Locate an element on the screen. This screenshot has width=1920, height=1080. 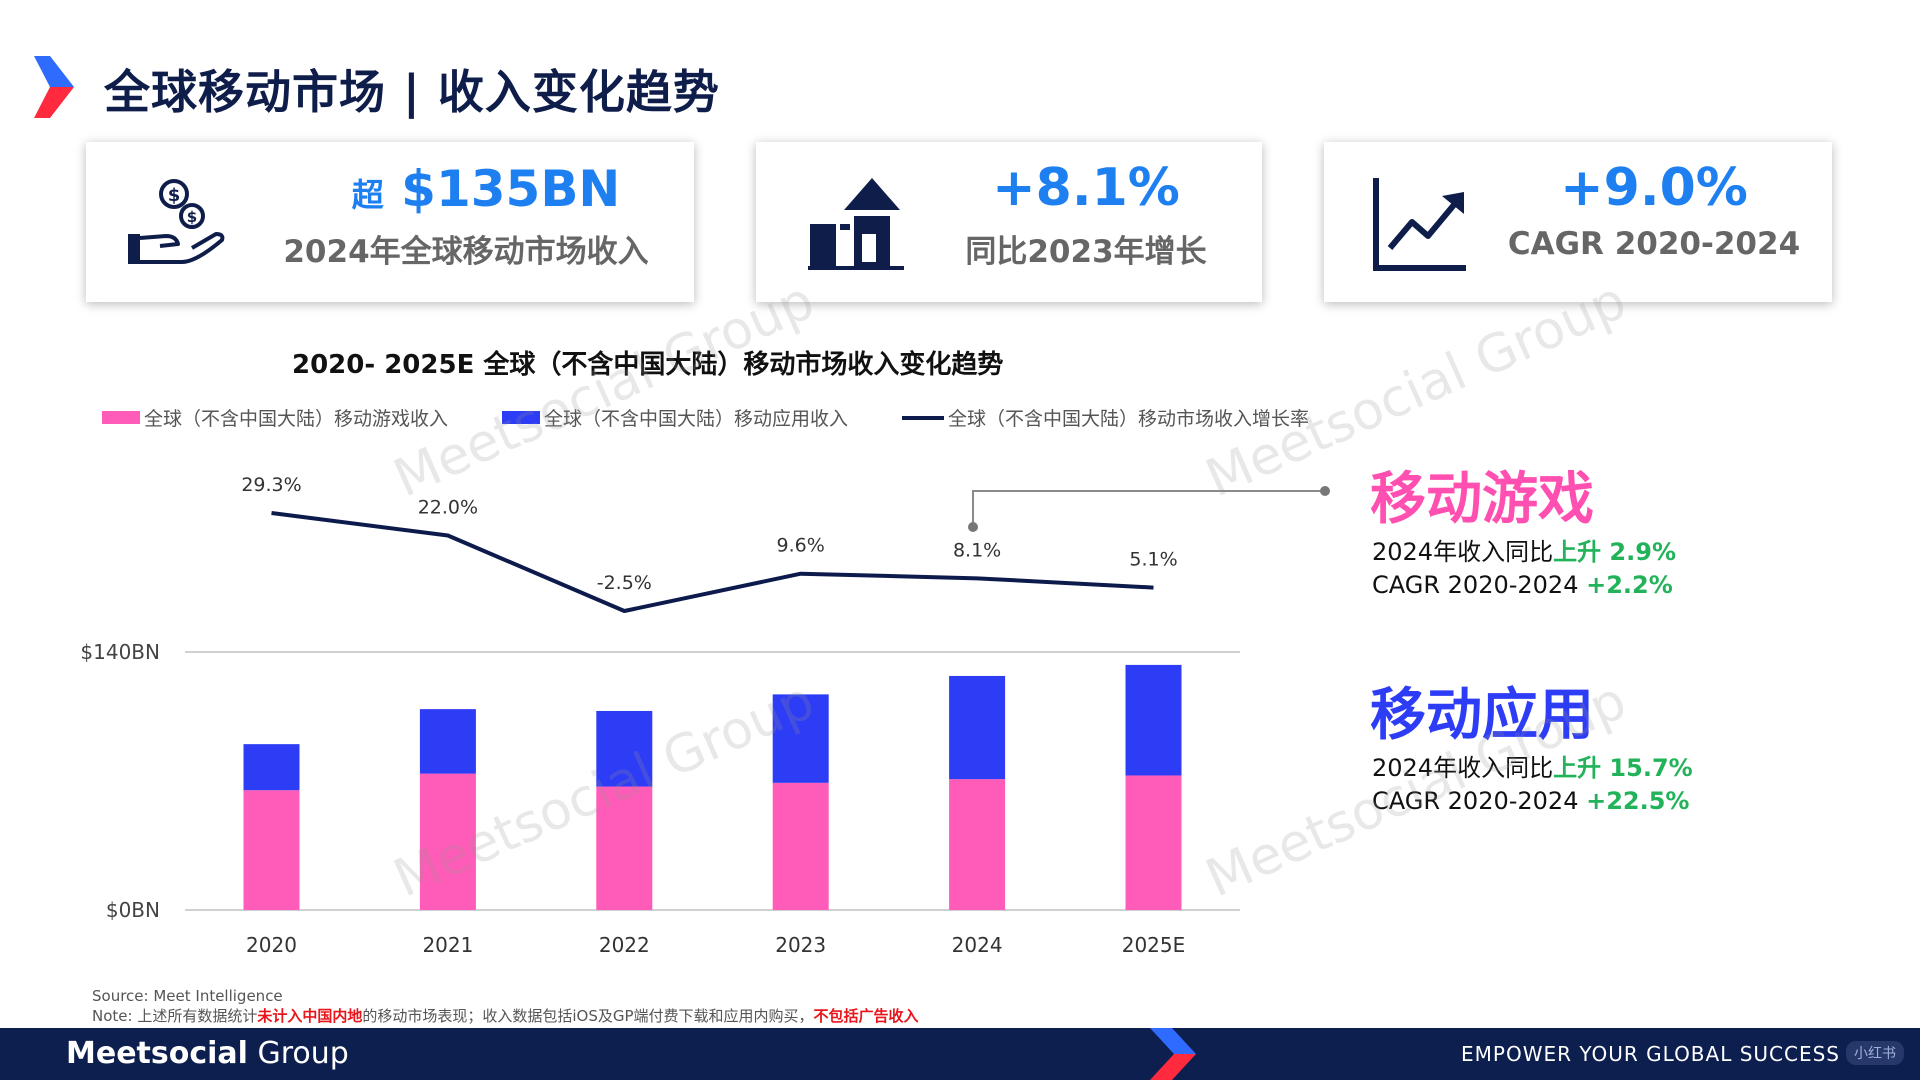
page-title: 全球移动市场 | 收入变化趋势 is located at coordinates (412, 92).